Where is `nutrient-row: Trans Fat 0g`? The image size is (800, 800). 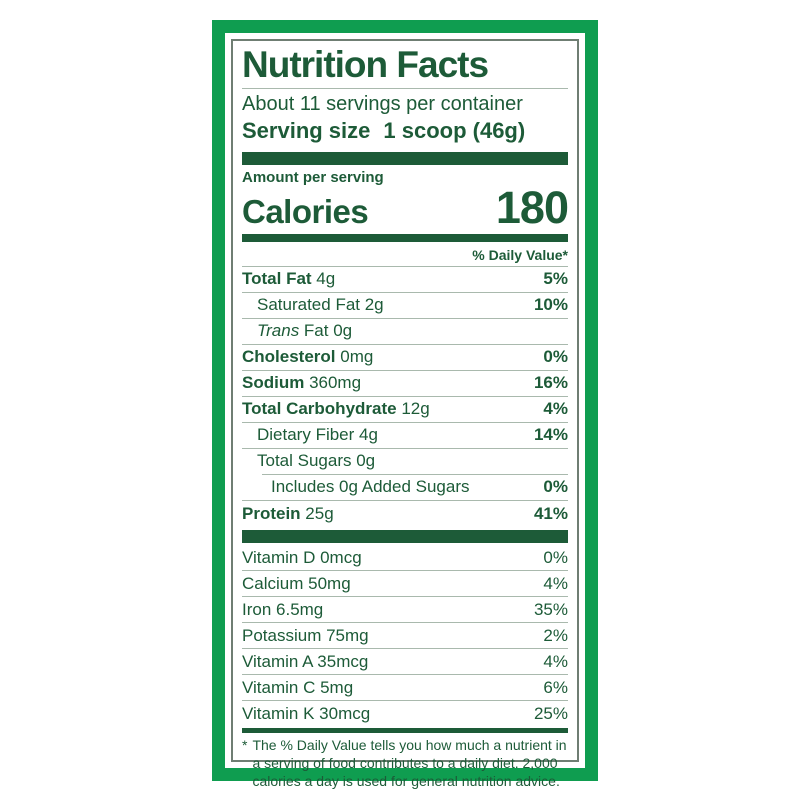
nutrient-row: Trans Fat 0g is located at coordinates (405, 331).